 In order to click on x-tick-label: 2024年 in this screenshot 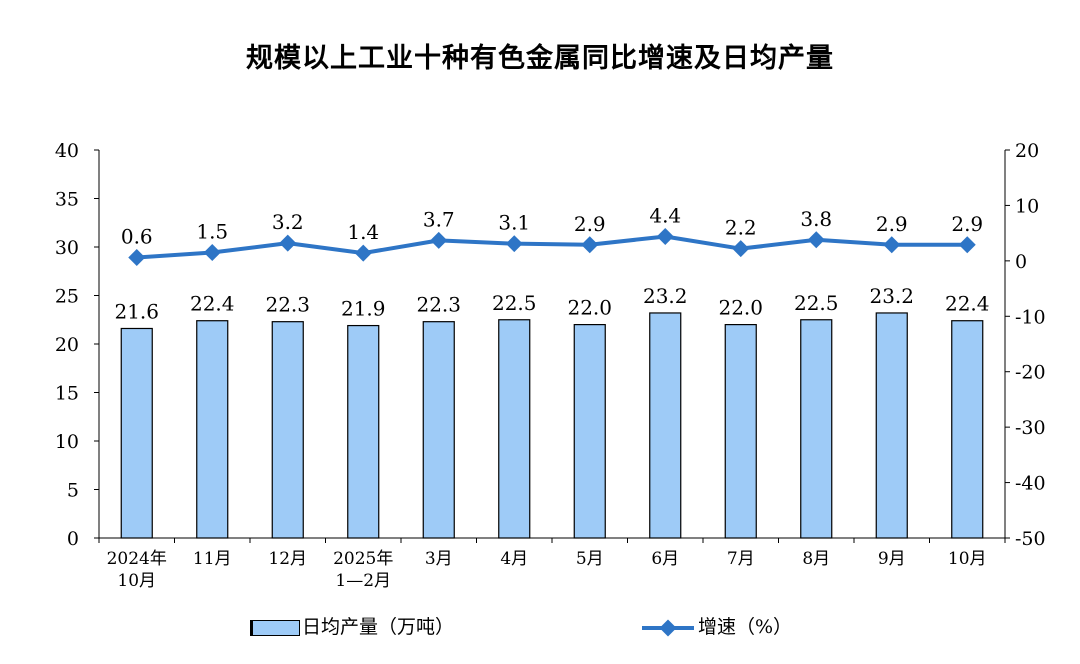, I will do `click(137, 559)`.